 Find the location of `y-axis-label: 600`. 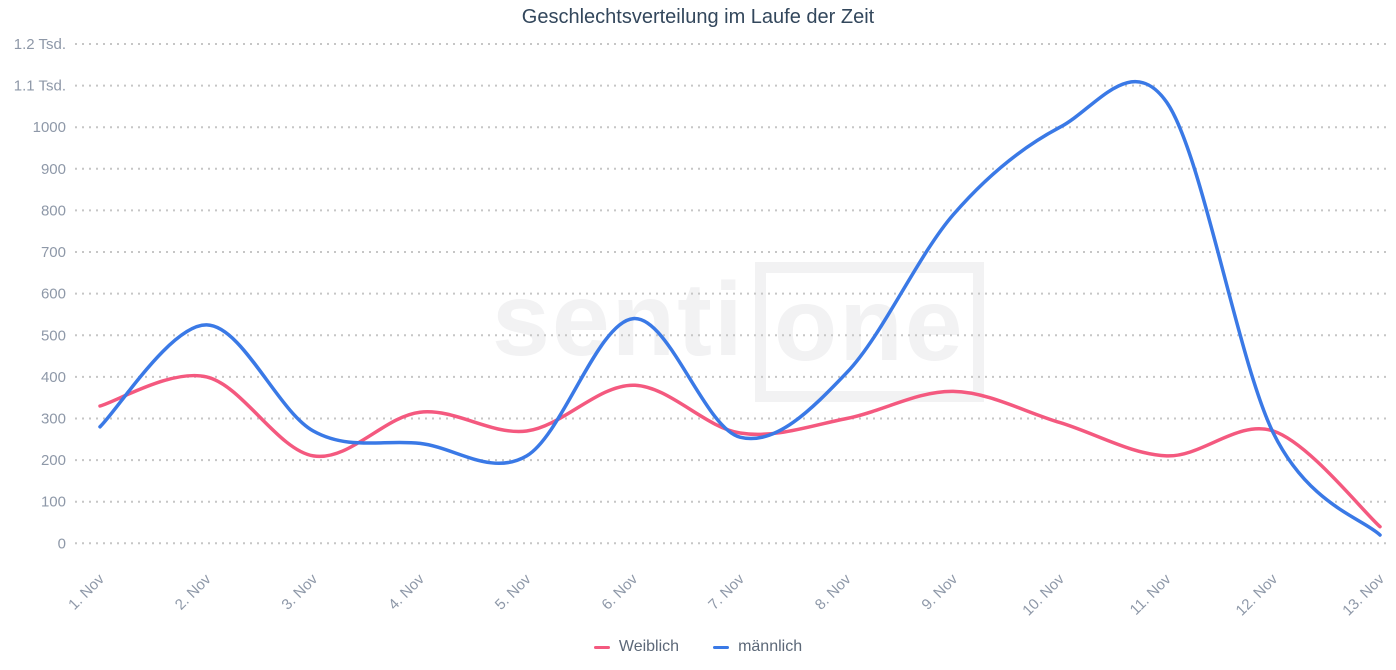

y-axis-label: 600 is located at coordinates (53, 294).